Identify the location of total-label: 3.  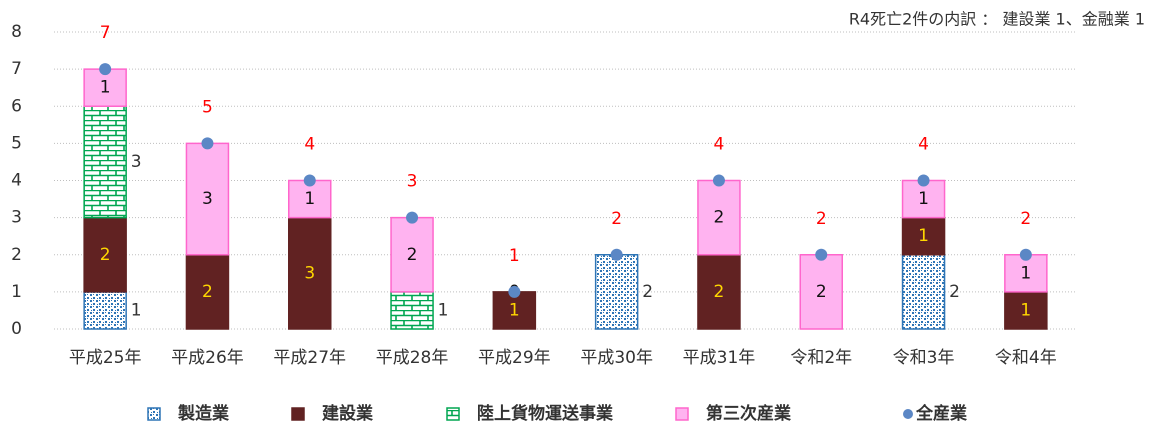
(412, 182).